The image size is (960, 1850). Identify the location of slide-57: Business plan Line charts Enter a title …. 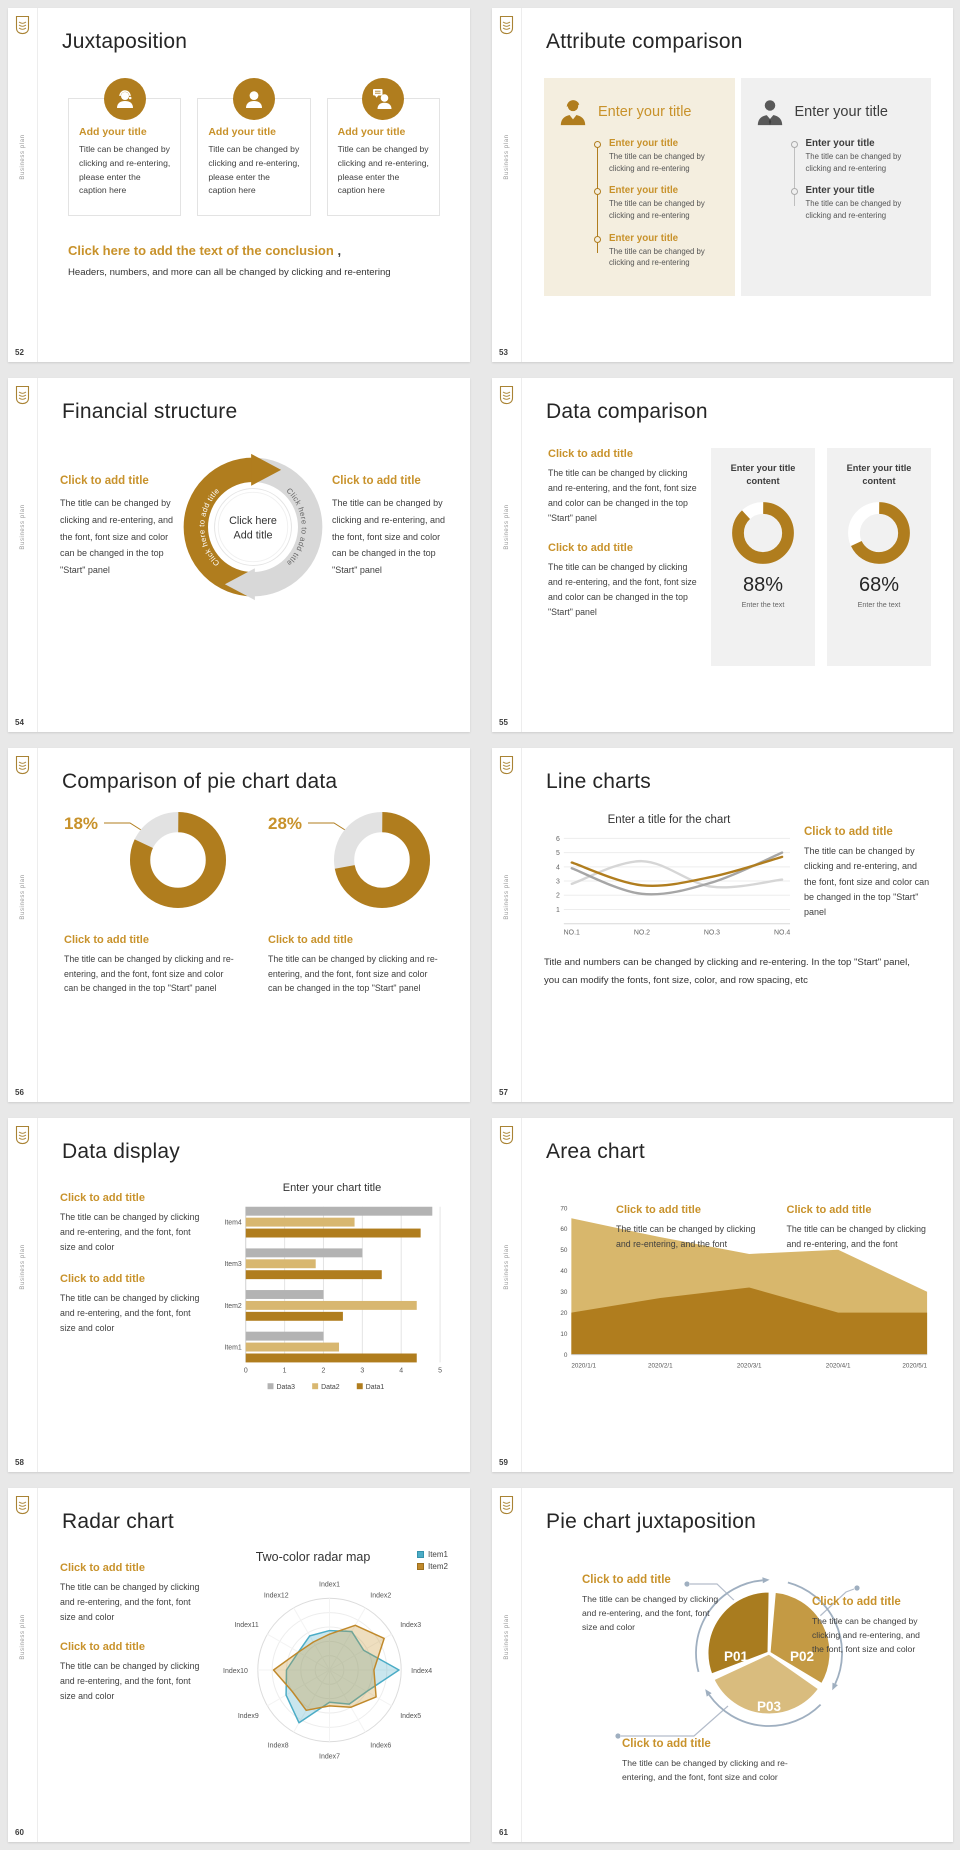
(722, 925).